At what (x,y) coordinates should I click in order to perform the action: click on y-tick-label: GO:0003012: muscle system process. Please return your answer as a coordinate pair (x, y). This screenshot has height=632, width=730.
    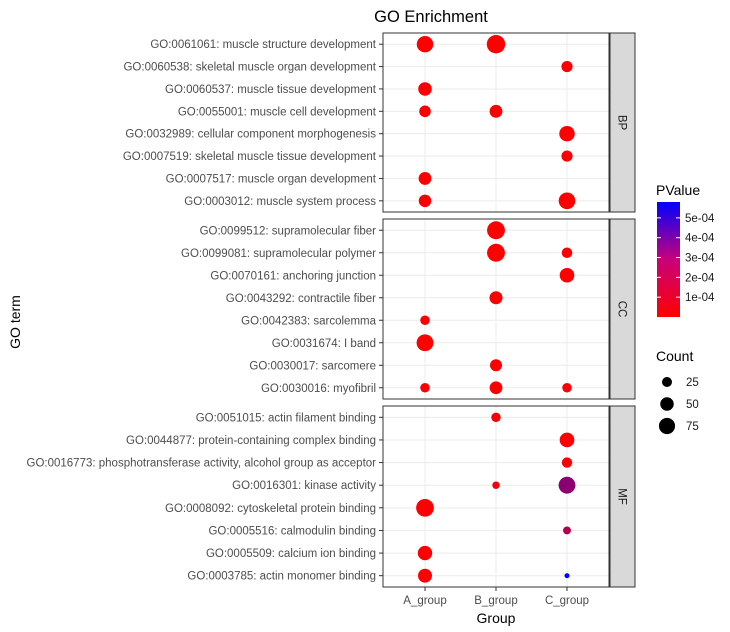
    Looking at the image, I should click on (280, 202).